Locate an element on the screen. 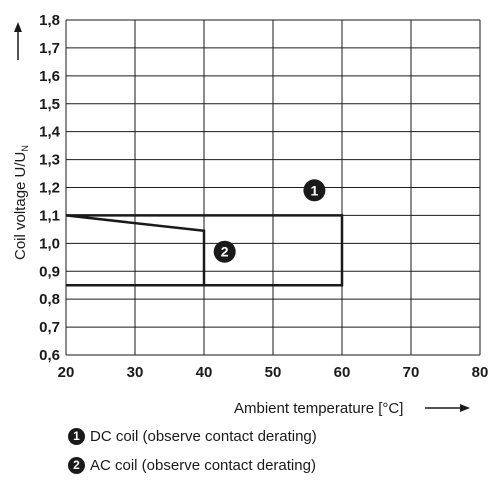  y-tick-label: 0,6 is located at coordinates (49, 355).